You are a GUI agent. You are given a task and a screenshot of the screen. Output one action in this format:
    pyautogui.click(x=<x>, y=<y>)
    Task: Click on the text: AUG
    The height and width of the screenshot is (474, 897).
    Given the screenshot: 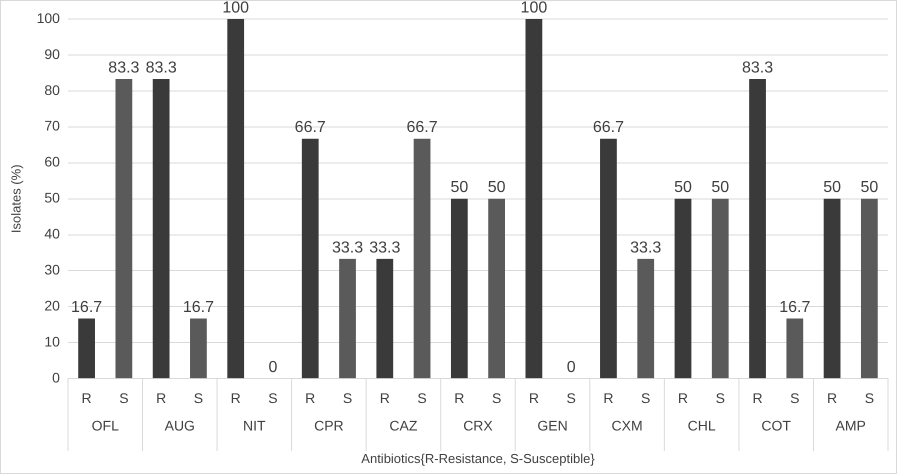 What is the action you would take?
    pyautogui.click(x=179, y=425)
    